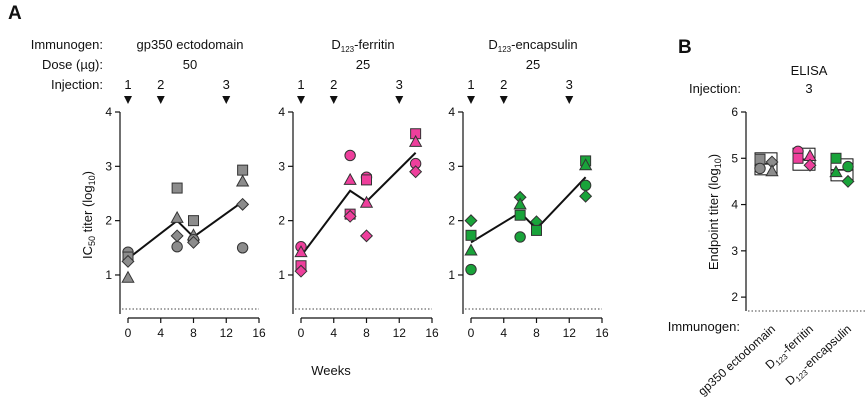 The width and height of the screenshot is (867, 415). I want to click on category-label: D123-encapsulin, so click(819, 356).